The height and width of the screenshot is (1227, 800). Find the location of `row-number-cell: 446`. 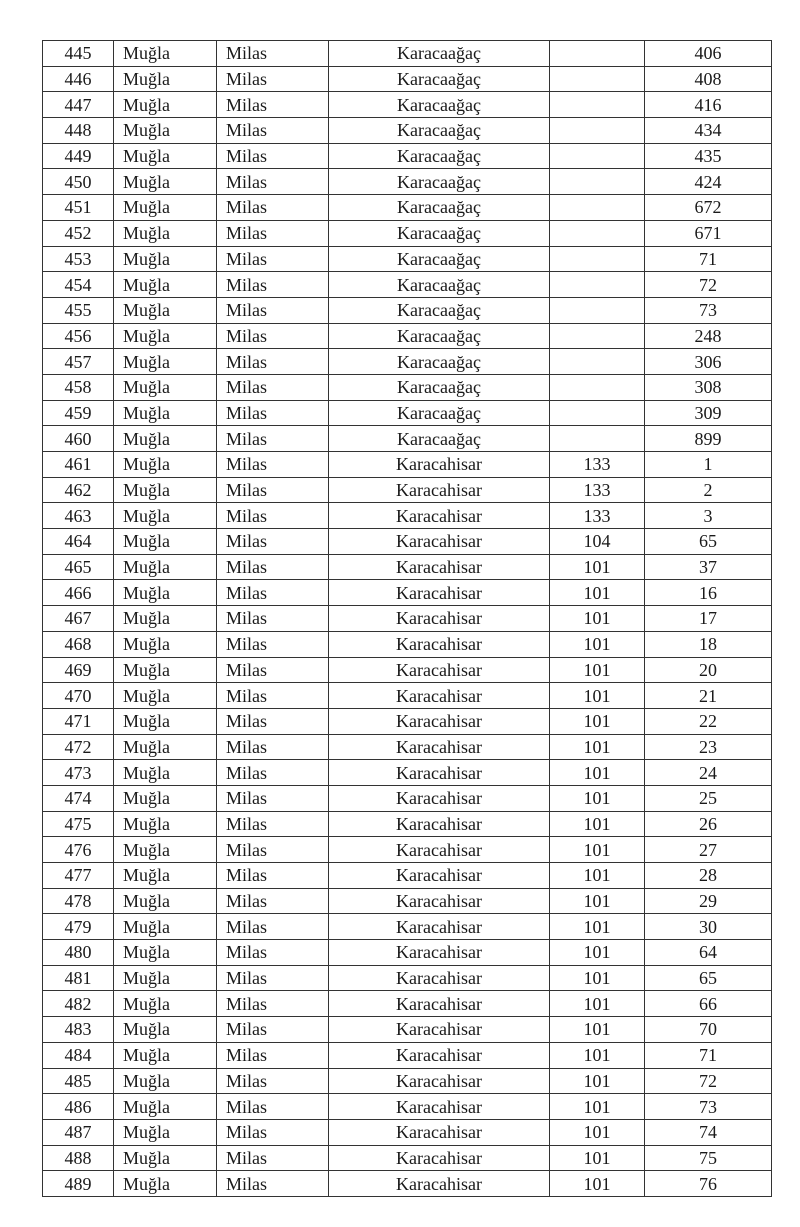

row-number-cell: 446 is located at coordinates (78, 79).